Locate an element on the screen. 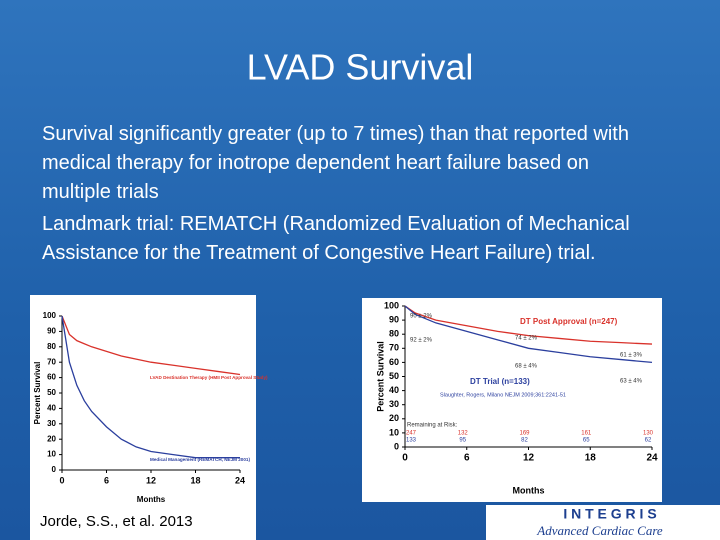 The width and height of the screenshot is (720, 540). series-label: DT Post Approval (n=247) is located at coordinates (569, 321).